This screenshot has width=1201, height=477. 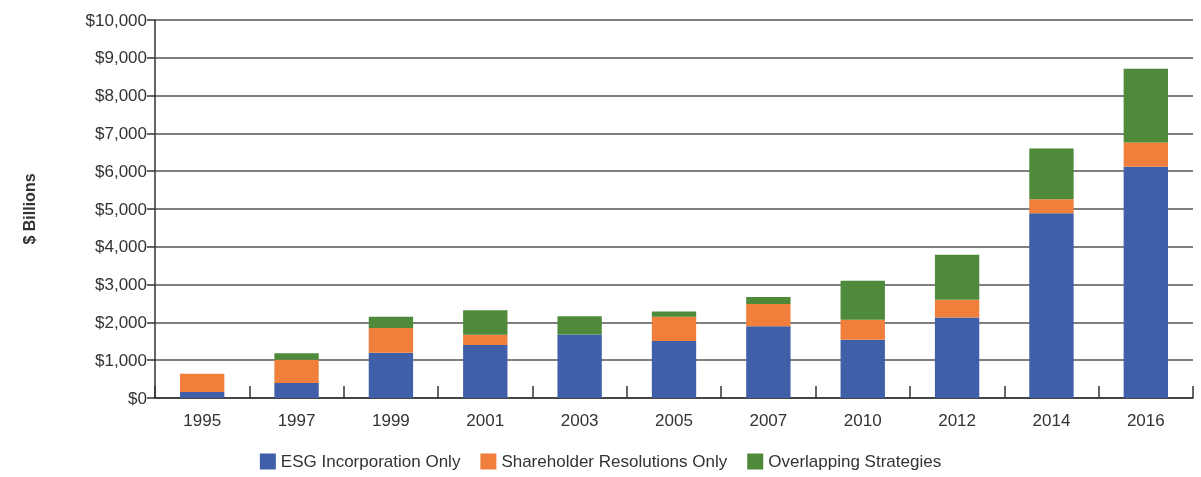 What do you see at coordinates (391, 420) in the screenshot?
I see `x-tick-label: 1999` at bounding box center [391, 420].